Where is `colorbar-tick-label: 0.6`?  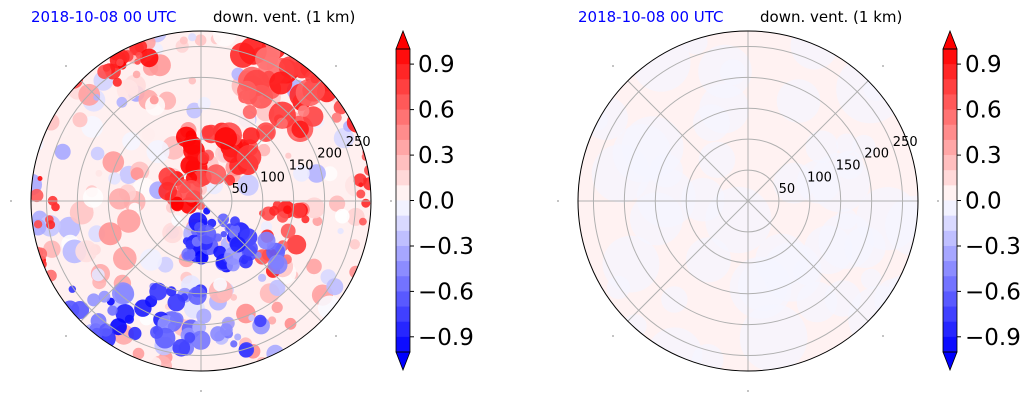 colorbar-tick-label: 0.6 is located at coordinates (983, 111).